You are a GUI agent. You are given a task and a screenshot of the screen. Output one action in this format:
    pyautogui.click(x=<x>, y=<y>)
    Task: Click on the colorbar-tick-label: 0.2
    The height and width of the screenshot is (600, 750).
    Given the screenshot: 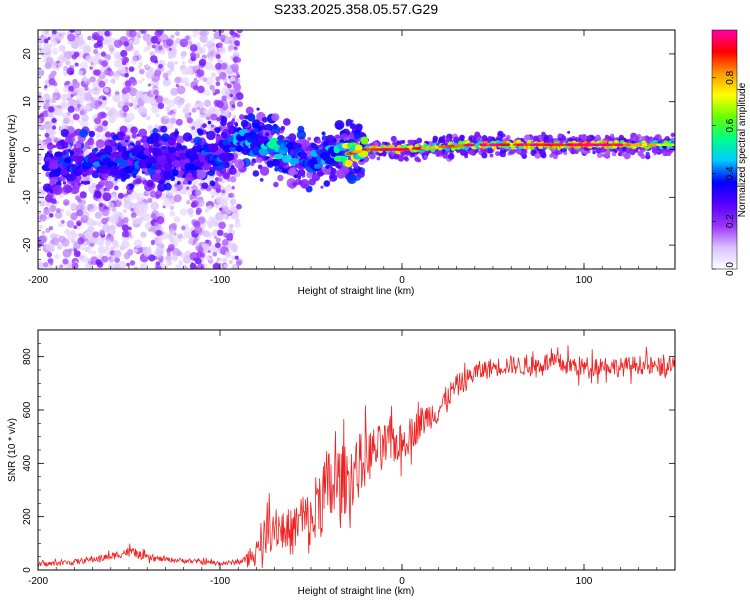 What is the action you would take?
    pyautogui.click(x=730, y=221)
    